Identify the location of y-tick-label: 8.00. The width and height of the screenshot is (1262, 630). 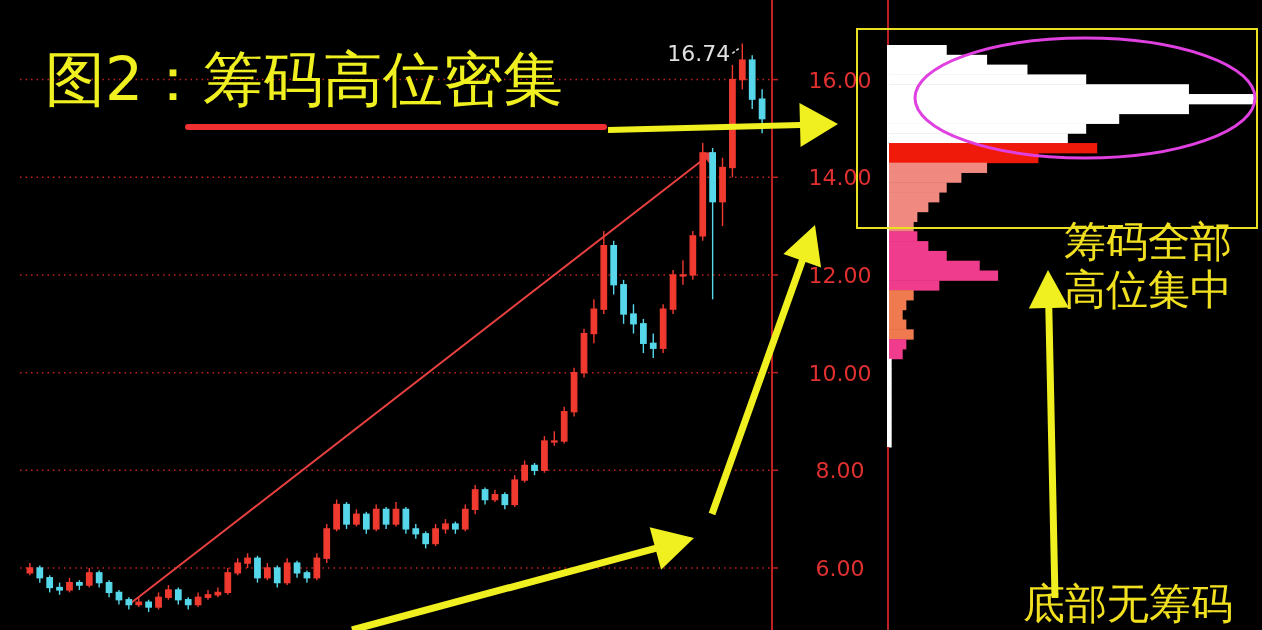
(840, 471).